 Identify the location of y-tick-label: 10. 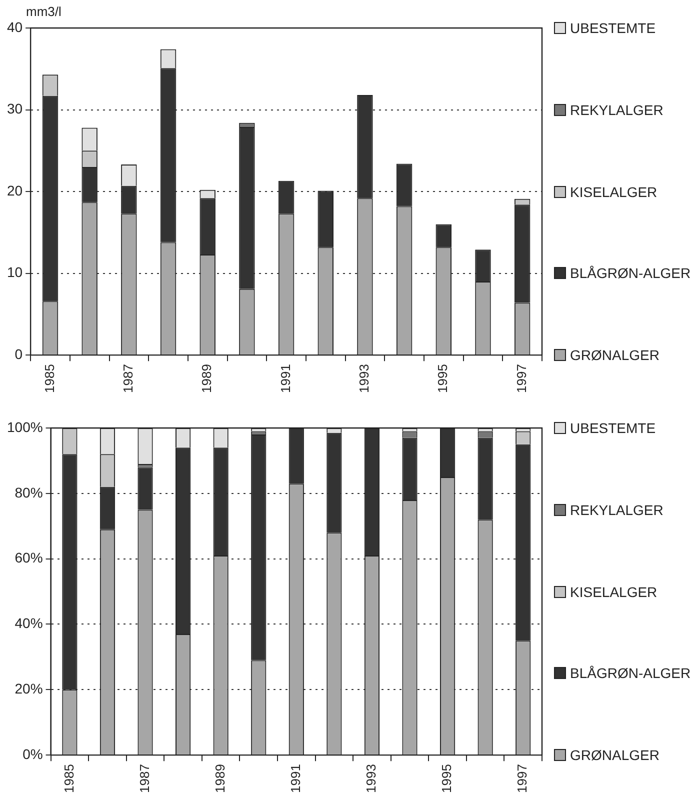
(14, 272).